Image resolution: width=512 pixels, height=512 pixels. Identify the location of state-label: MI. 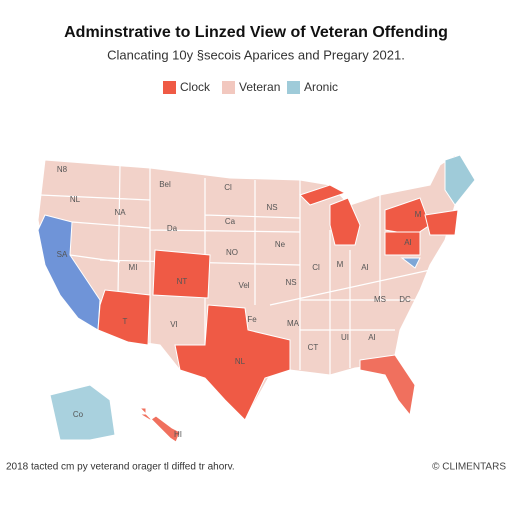
(133, 267).